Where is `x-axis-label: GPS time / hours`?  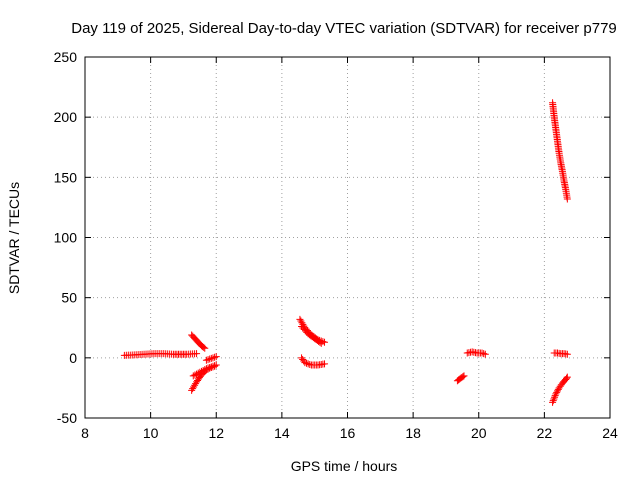
x-axis-label: GPS time / hours is located at coordinates (344, 466).